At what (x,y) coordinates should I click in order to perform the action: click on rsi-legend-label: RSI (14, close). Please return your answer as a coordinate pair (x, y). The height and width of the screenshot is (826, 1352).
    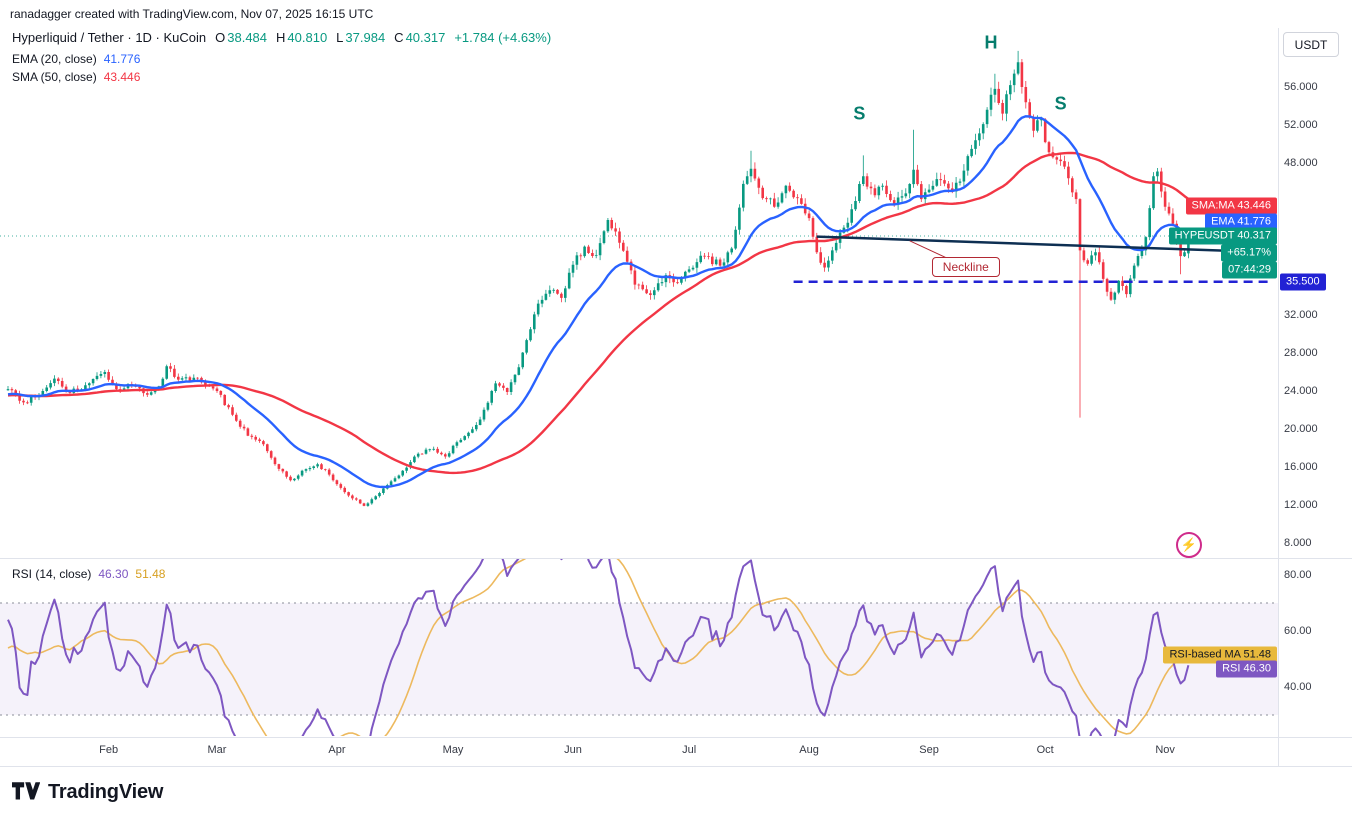
    Looking at the image, I should click on (52, 574).